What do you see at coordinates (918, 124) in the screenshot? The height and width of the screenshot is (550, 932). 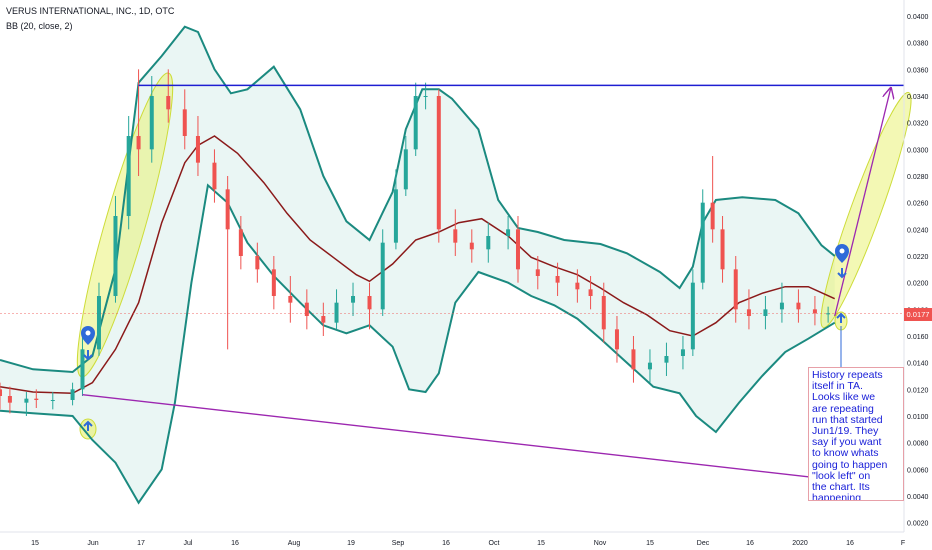 I see `y-tick-label: 0.0320` at bounding box center [918, 124].